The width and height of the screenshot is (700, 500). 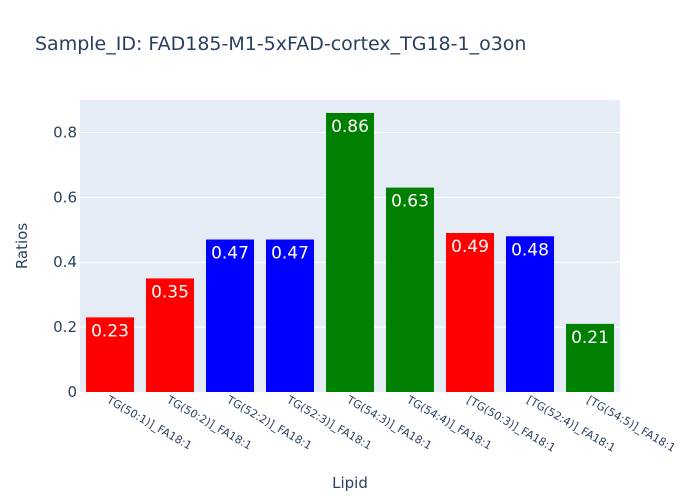 I want to click on bar-data-label: 0.63, so click(x=410, y=202).